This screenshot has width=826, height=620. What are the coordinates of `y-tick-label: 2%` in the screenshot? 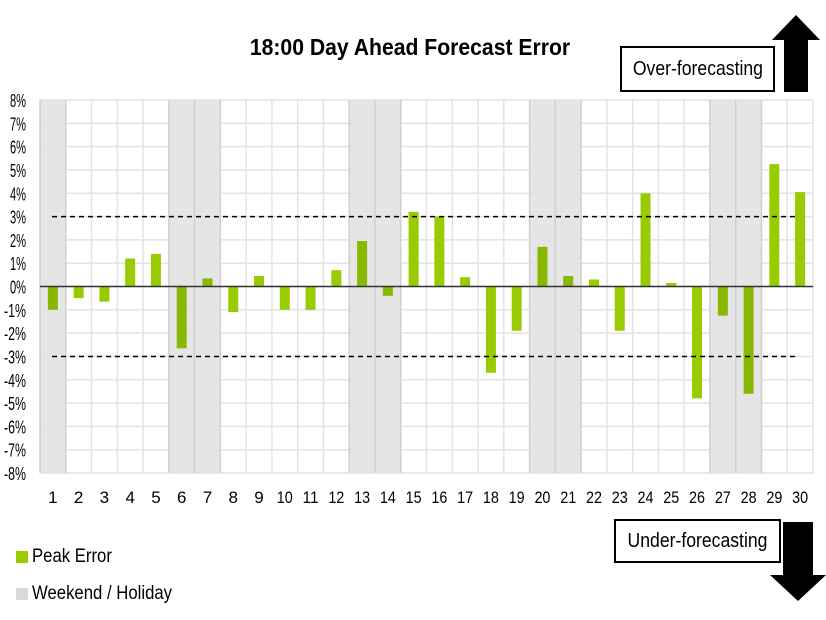 It's located at (18, 241).